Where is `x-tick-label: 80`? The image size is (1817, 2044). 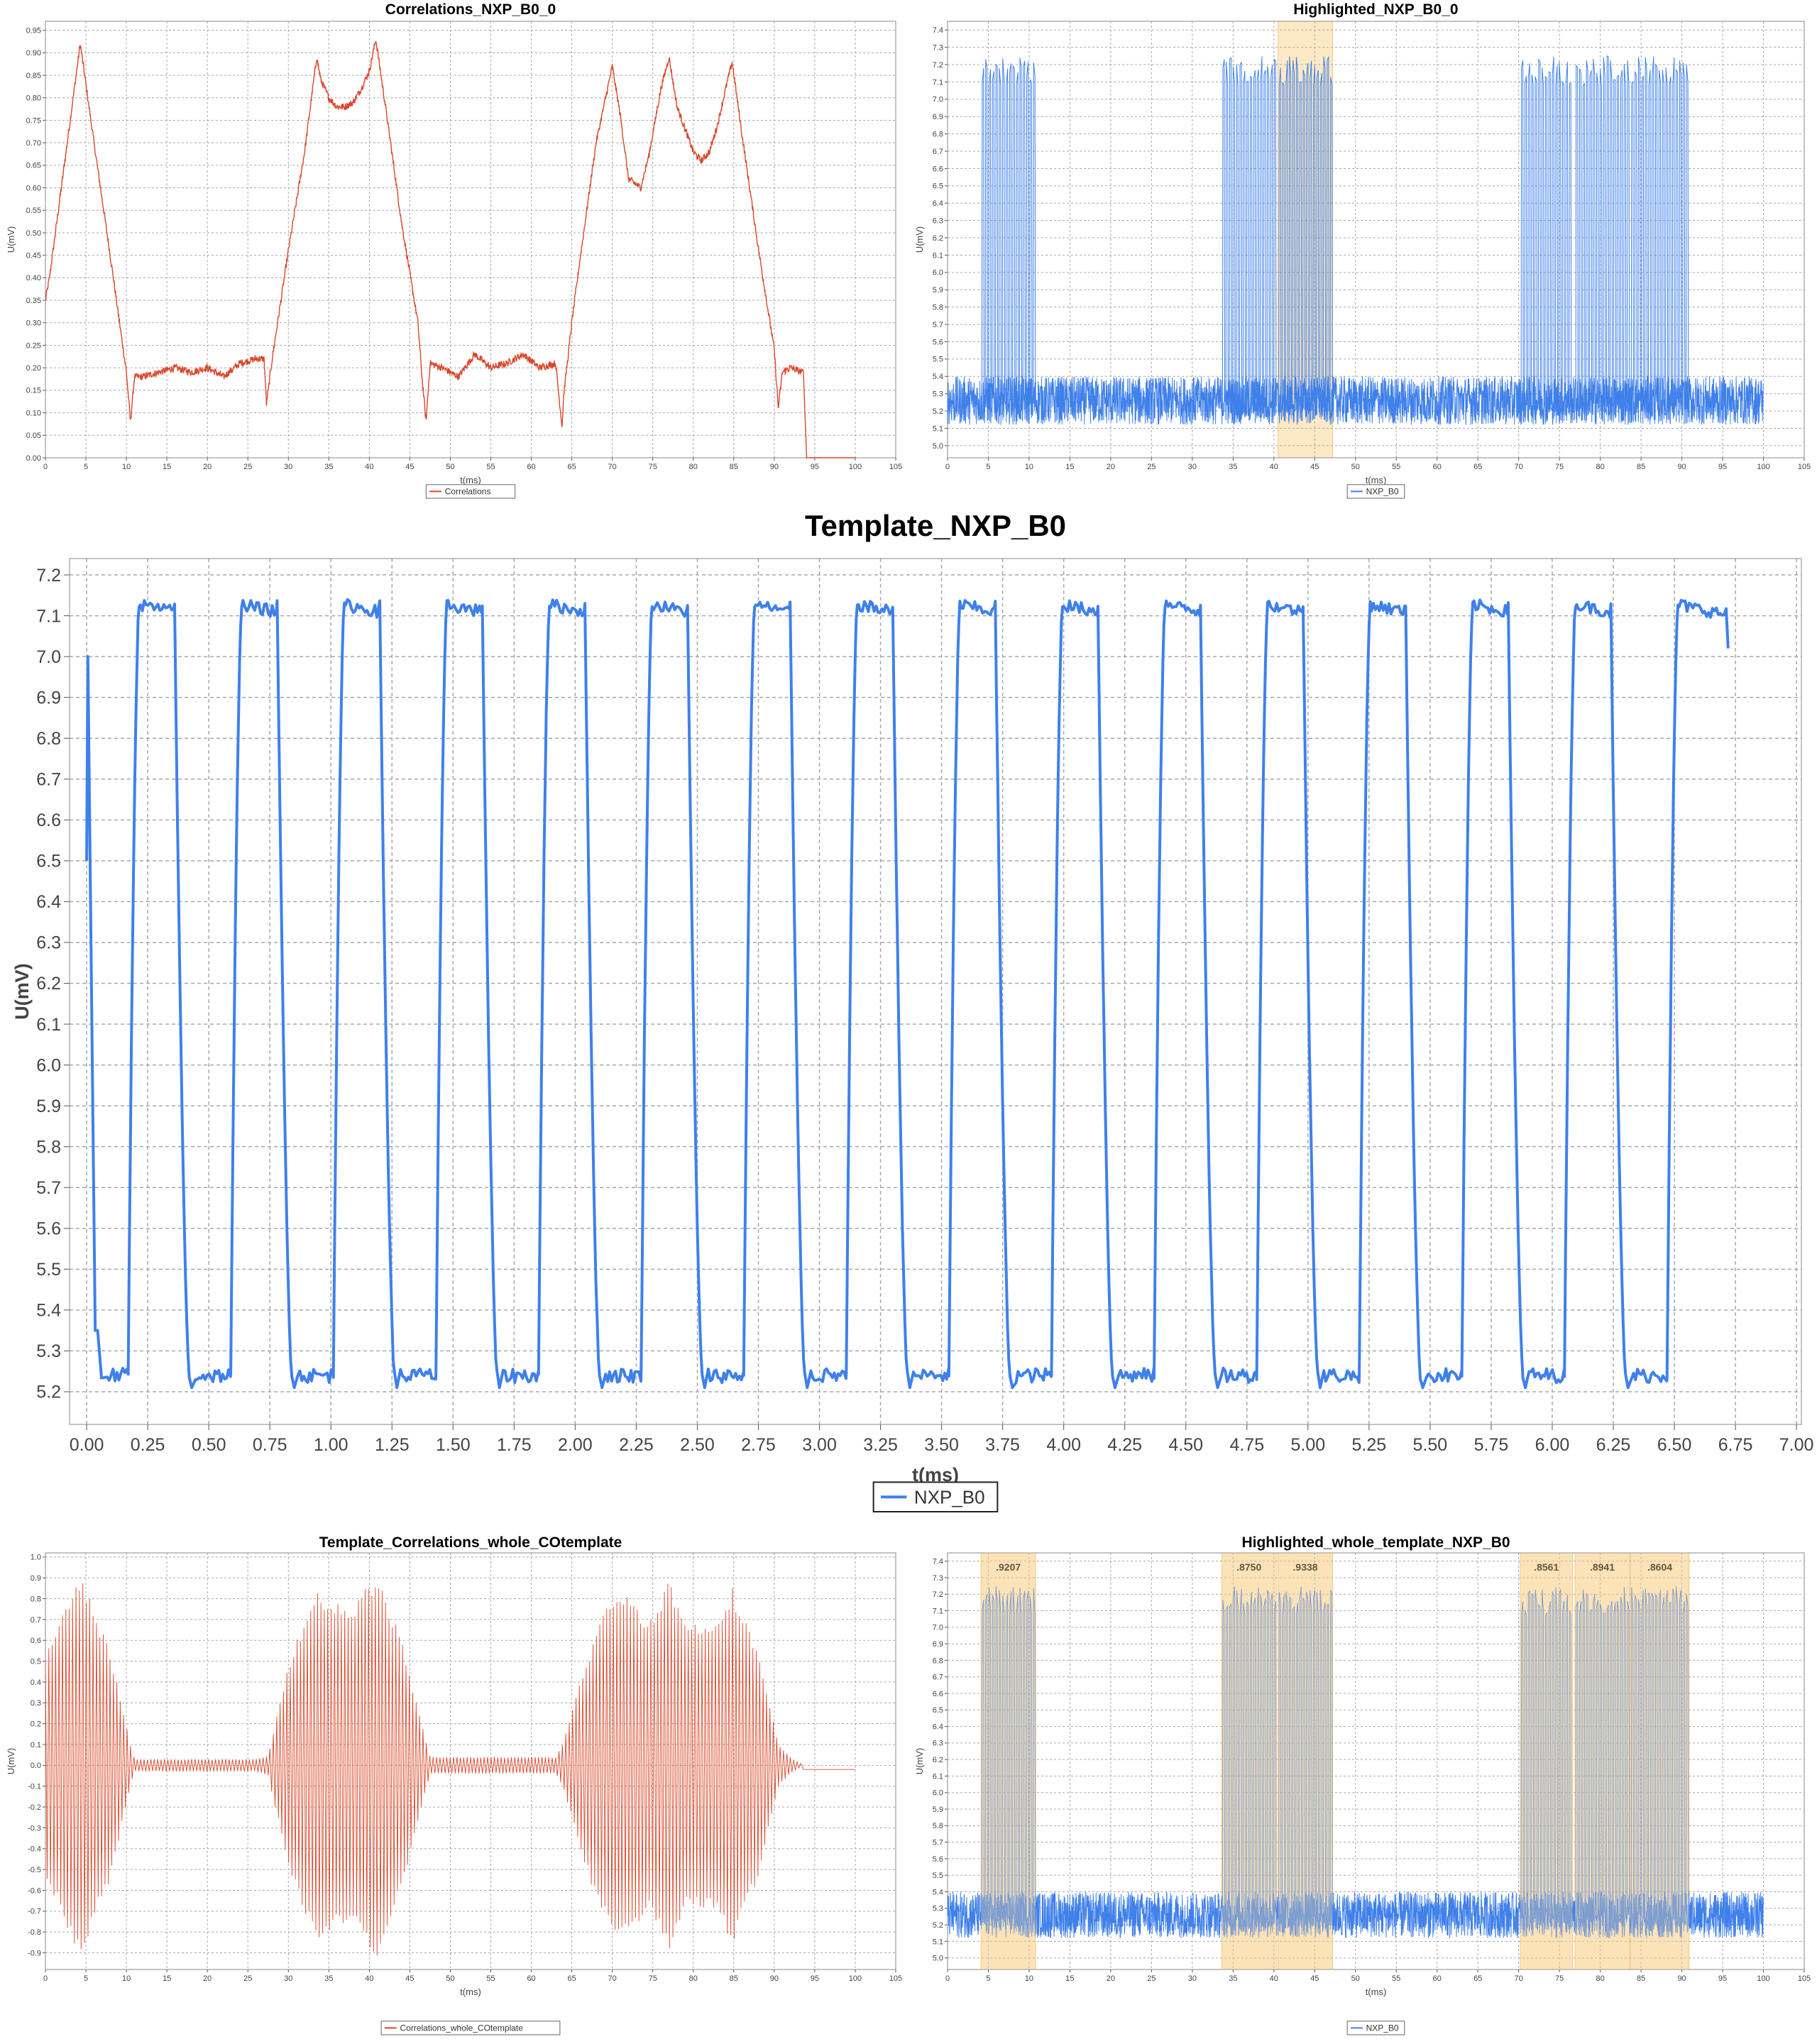
x-tick-label: 80 is located at coordinates (693, 467).